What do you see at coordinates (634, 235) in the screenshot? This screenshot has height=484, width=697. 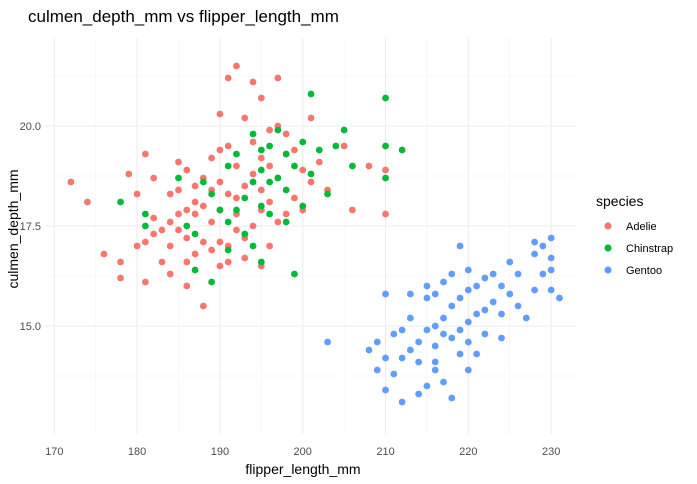 I see `legend: species Adelie Chinstrap Gentoo` at bounding box center [634, 235].